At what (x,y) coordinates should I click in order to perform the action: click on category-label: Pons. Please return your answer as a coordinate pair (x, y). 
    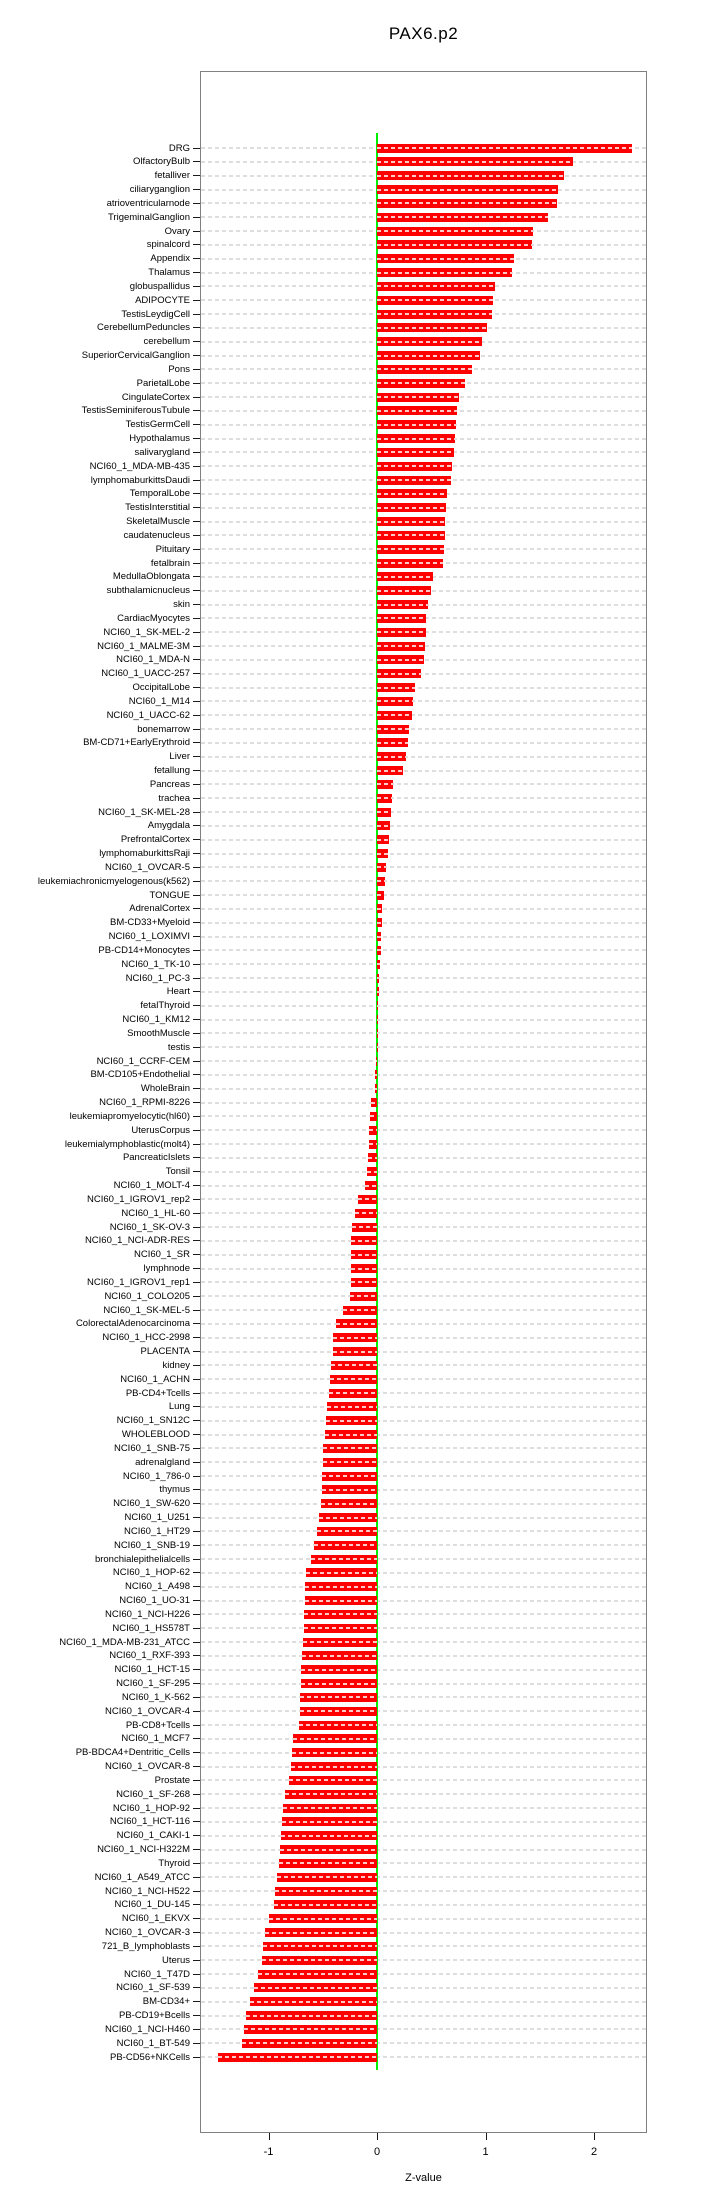
    Looking at the image, I should click on (179, 369).